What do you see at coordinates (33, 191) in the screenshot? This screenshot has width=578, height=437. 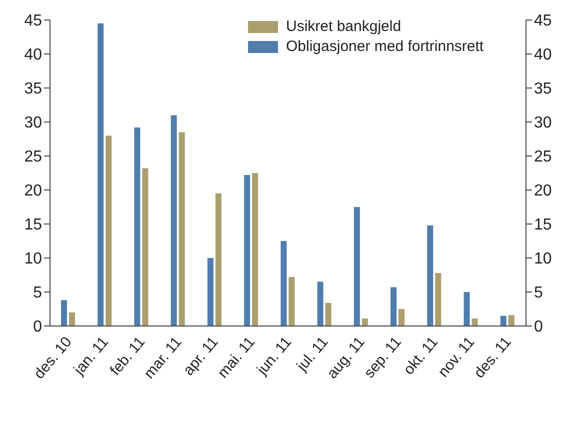 I see `y-tick-label: 20` at bounding box center [33, 191].